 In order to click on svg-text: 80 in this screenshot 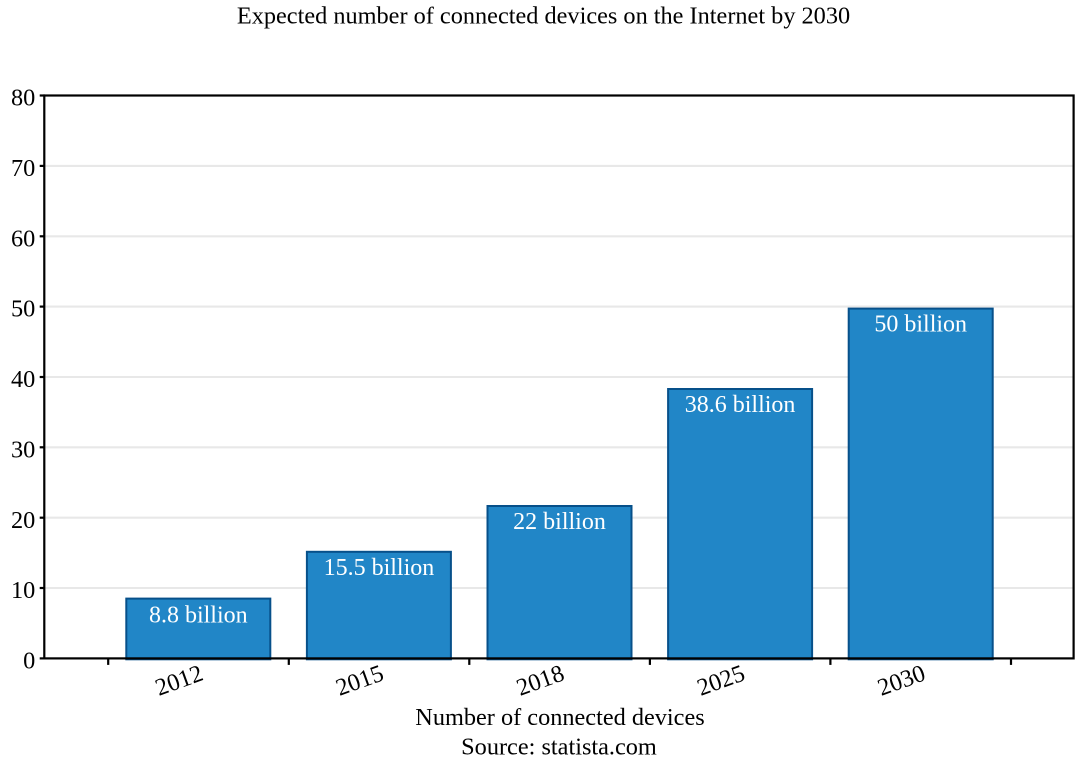, I will do `click(23, 98)`.